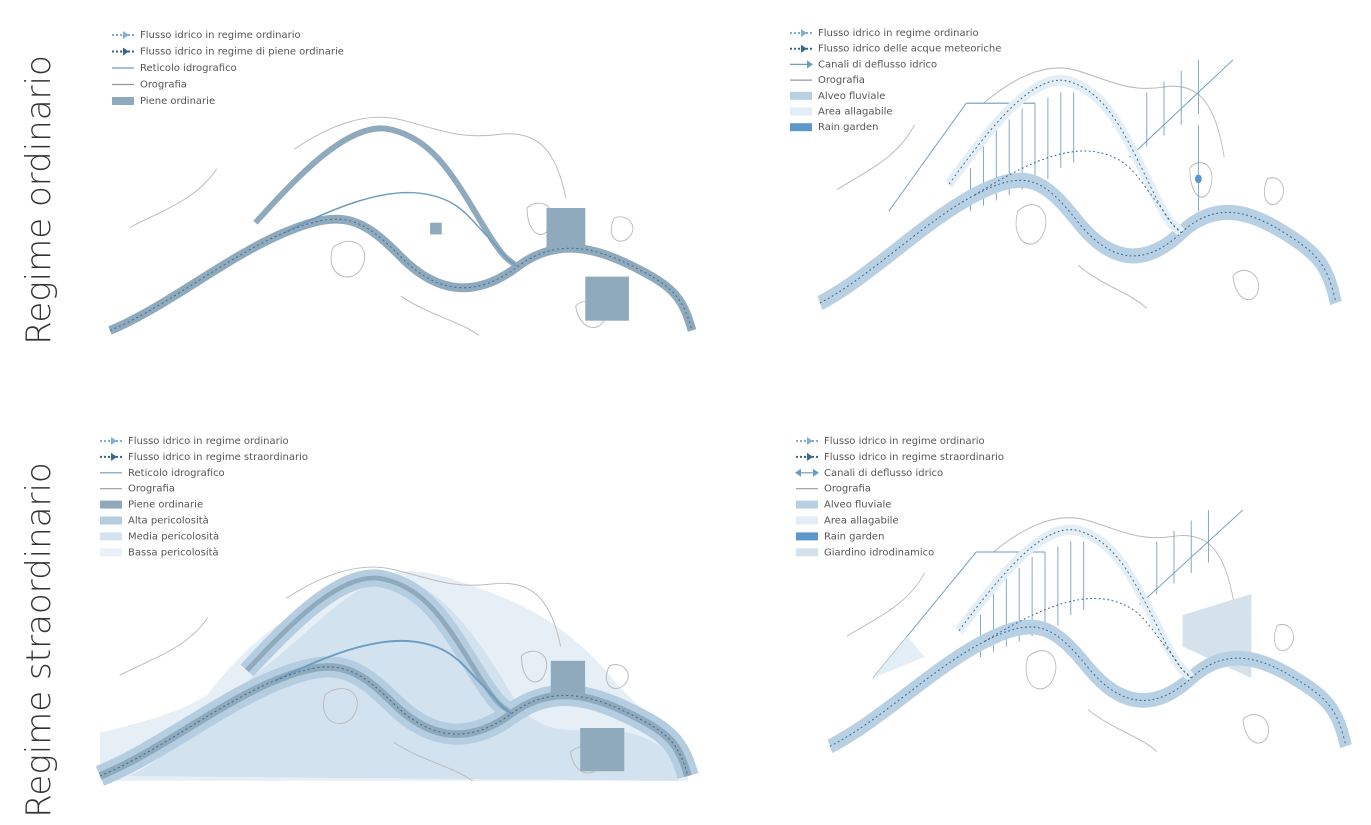  Describe the element at coordinates (404, 680) in the screenshot. I see `medium-hazard` at that location.